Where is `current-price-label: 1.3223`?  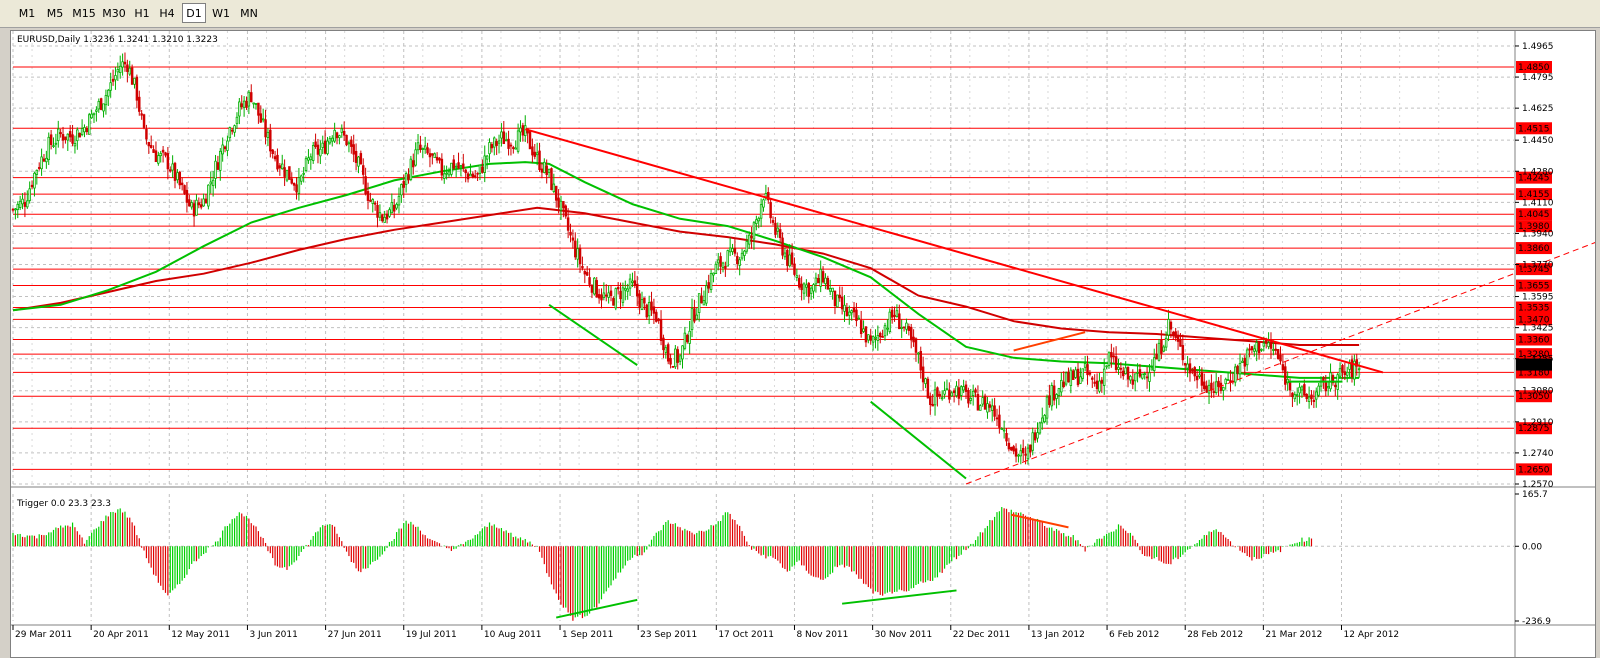 current-price-label: 1.3223 is located at coordinates (1534, 366).